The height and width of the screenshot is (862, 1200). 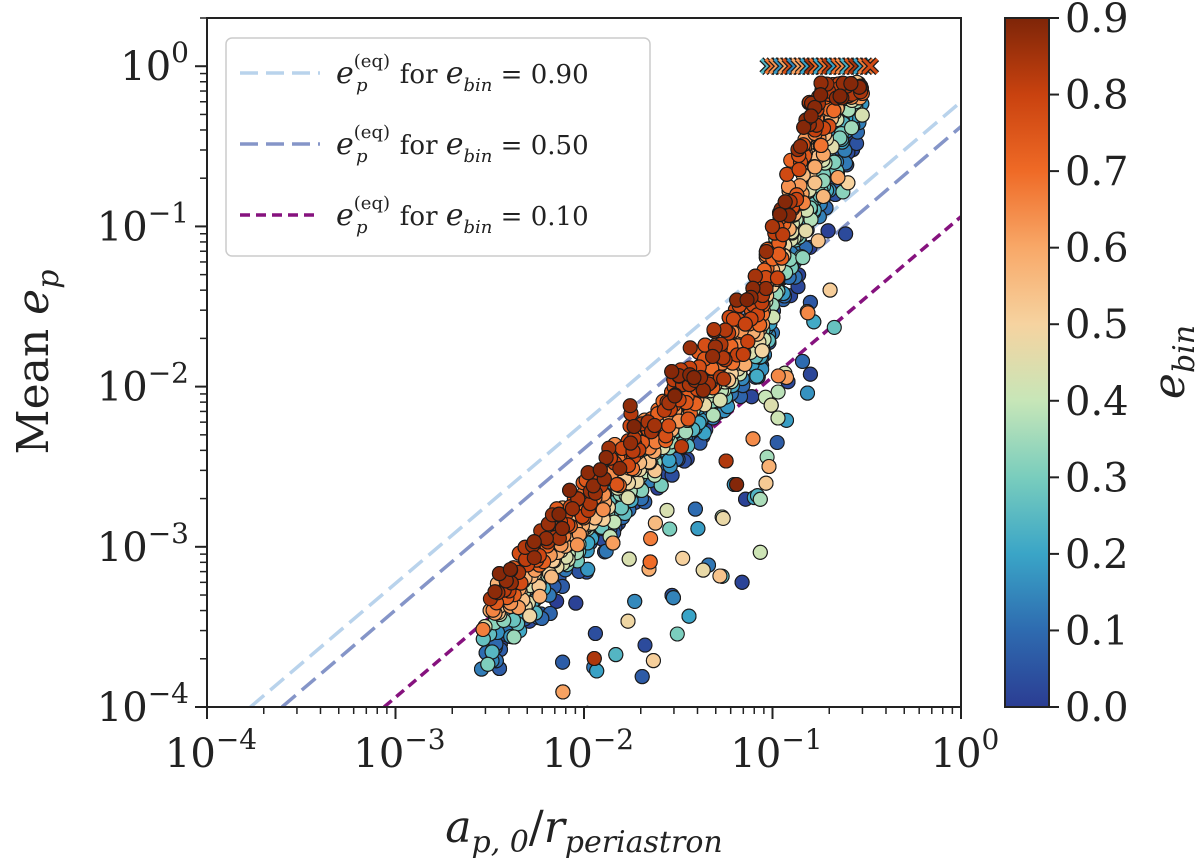 What do you see at coordinates (1097, 325) in the screenshot?
I see `colorbar-tick-label: 0.5` at bounding box center [1097, 325].